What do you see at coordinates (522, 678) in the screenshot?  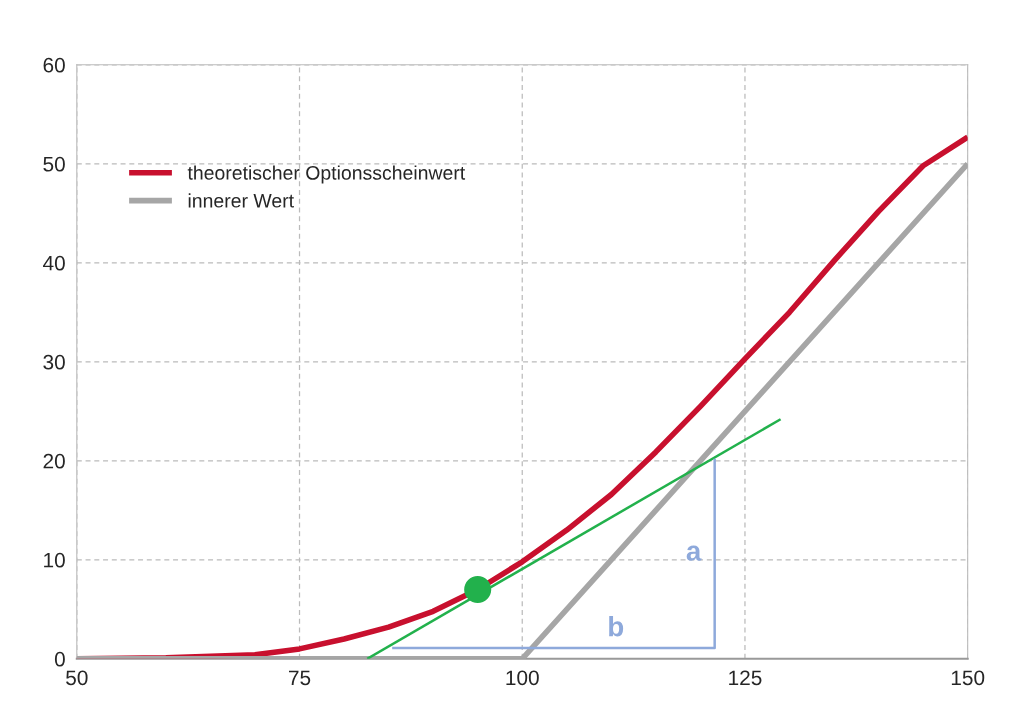 I see `x-tick-label: 100` at bounding box center [522, 678].